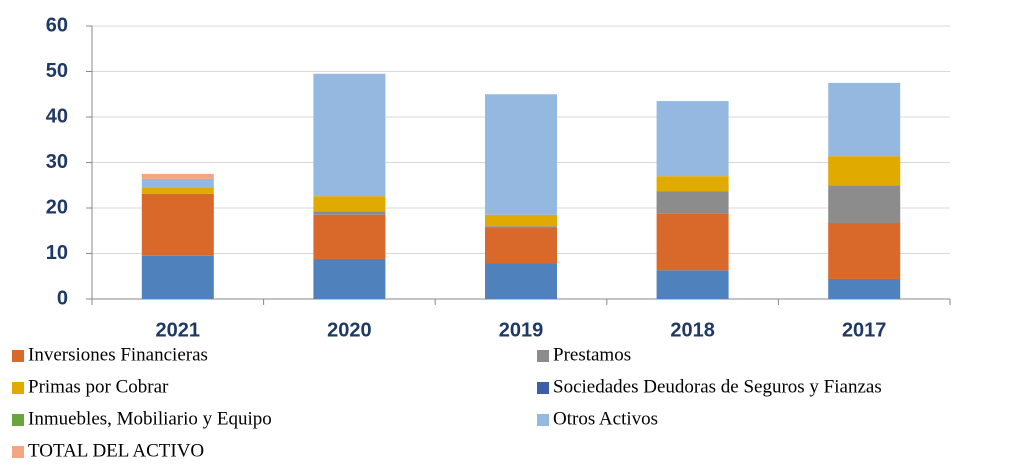 The width and height of the screenshot is (1036, 475). Describe the element at coordinates (605, 418) in the screenshot. I see `legend-label: Otros Activos` at that location.